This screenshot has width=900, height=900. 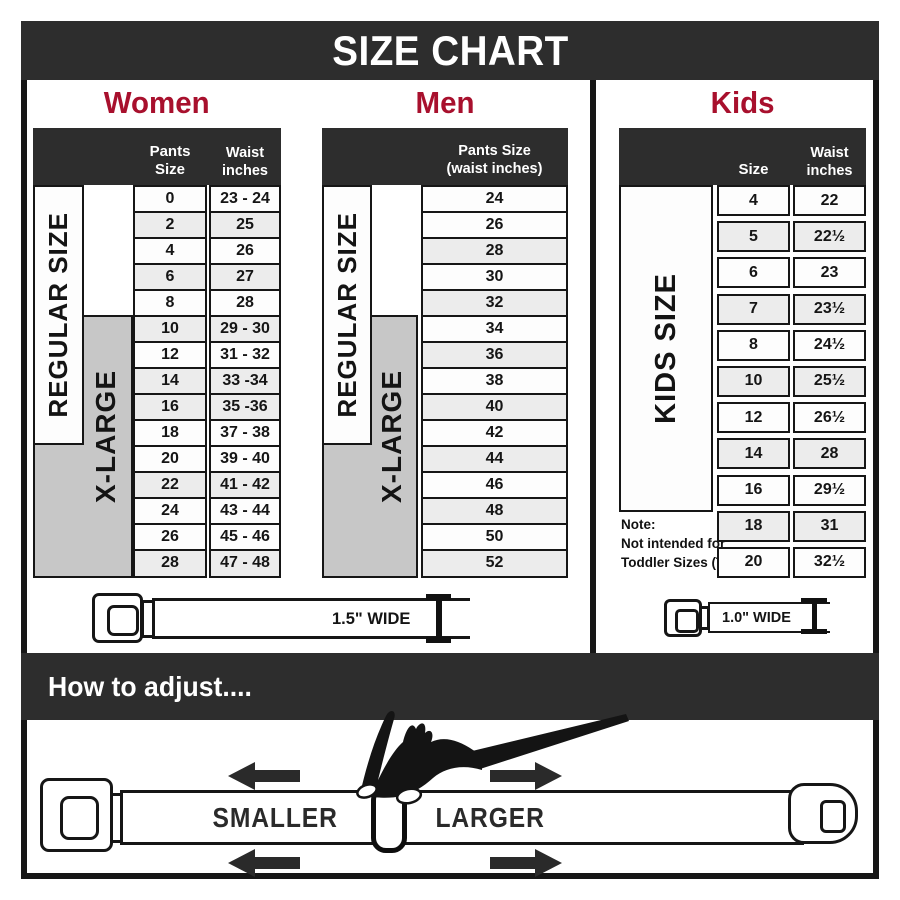 I want to click on size-cell: 10, so click(x=753, y=381).